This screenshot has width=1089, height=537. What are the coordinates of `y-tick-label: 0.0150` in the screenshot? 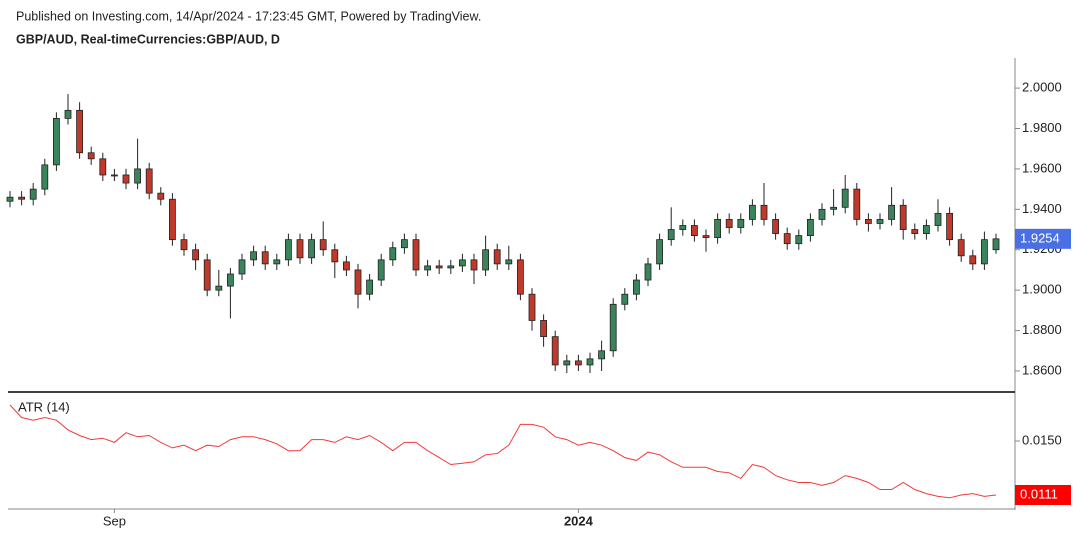 It's located at (1042, 439).